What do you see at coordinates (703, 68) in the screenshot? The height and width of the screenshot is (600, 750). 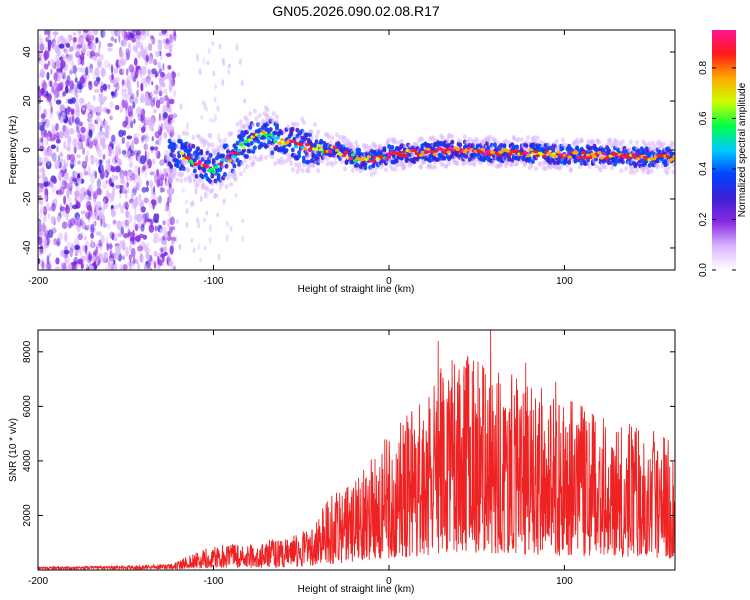 I see `colorbar-tick-label: 0.8` at bounding box center [703, 68].